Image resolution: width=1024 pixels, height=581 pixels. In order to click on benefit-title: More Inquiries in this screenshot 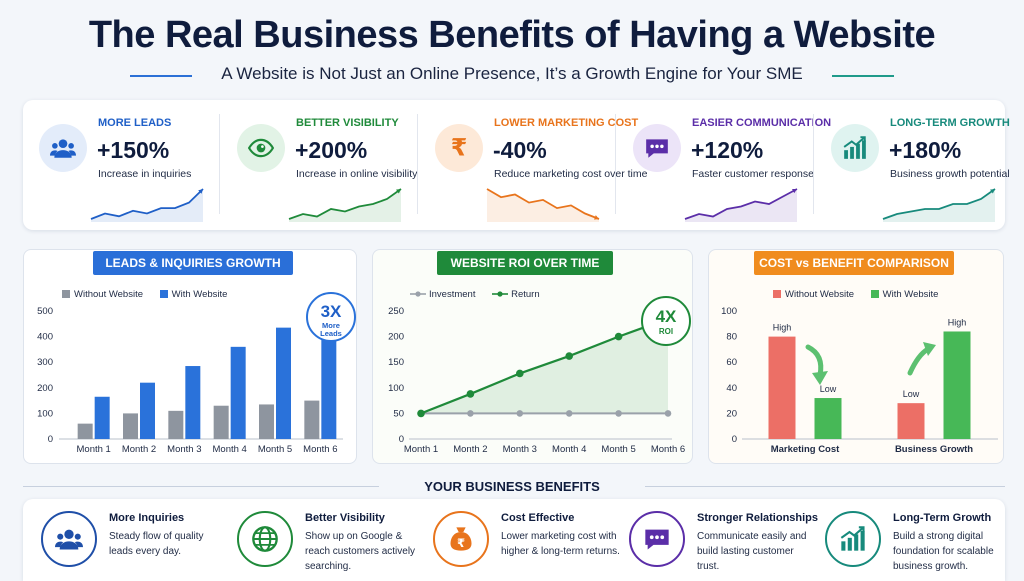, I will do `click(147, 518)`.